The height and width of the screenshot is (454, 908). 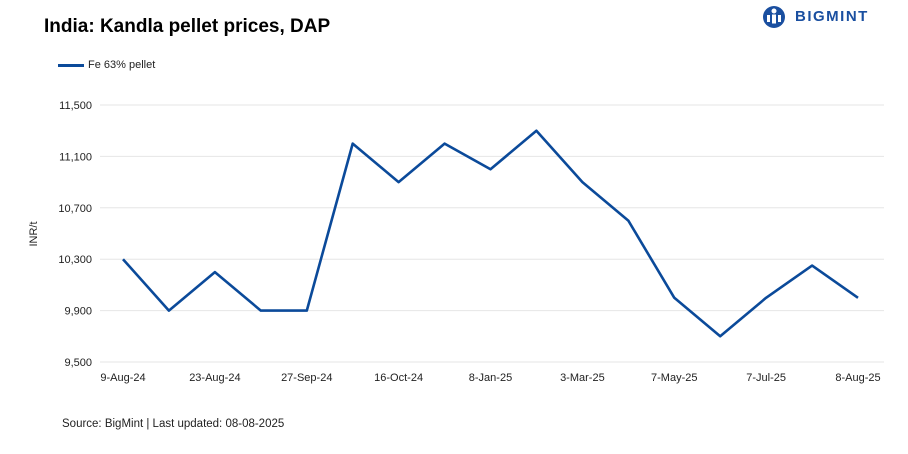 I want to click on brand-name: BIGMINT, so click(x=832, y=16).